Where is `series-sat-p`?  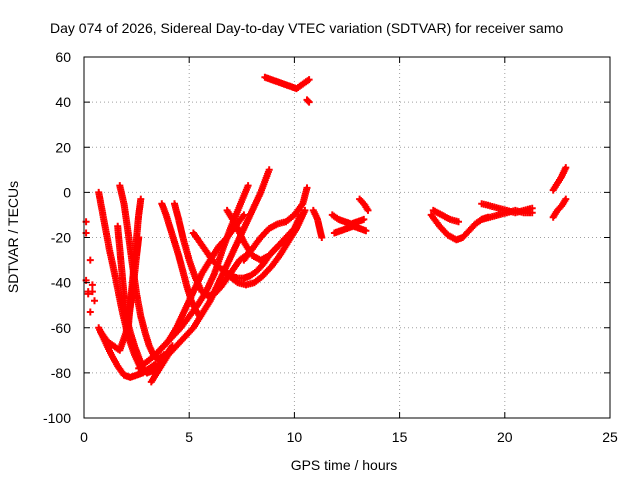 series-sat-p is located at coordinates (287, 83).